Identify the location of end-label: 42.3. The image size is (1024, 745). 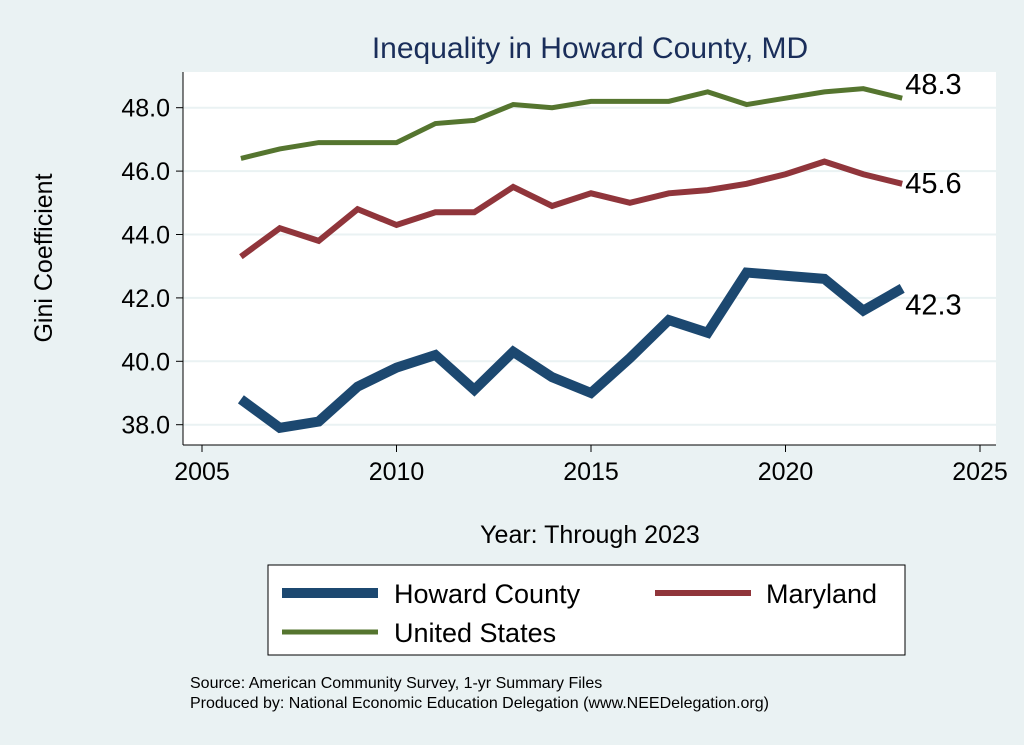
(933, 305).